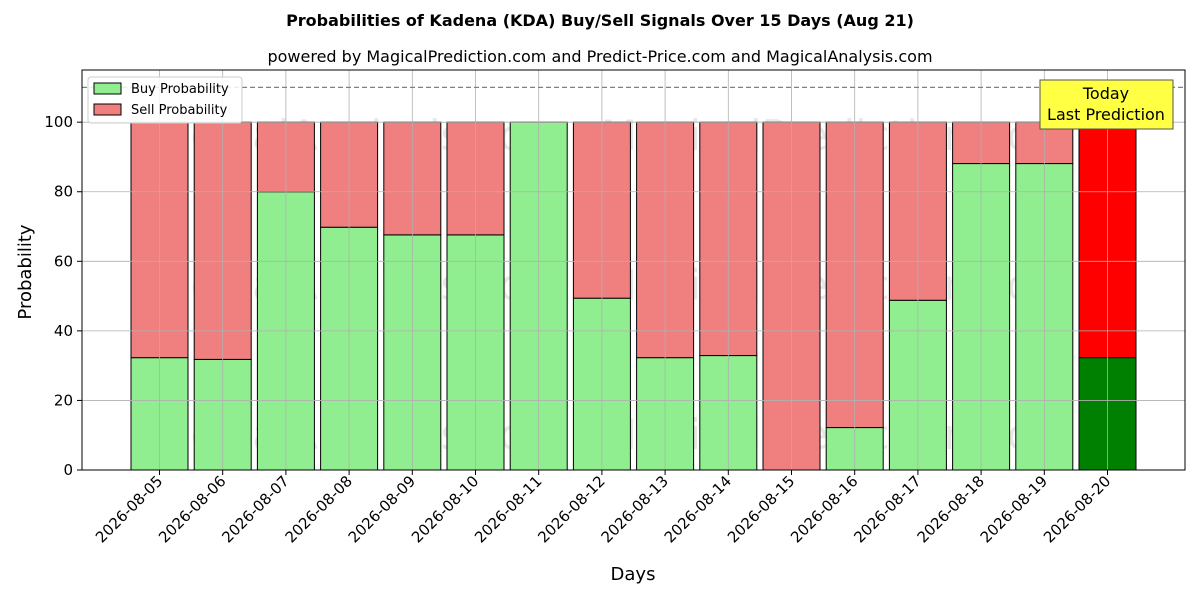 The height and width of the screenshot is (600, 1200). Describe the element at coordinates (761, 509) in the screenshot. I see `x-tick-label: 2026-08-15` at that location.